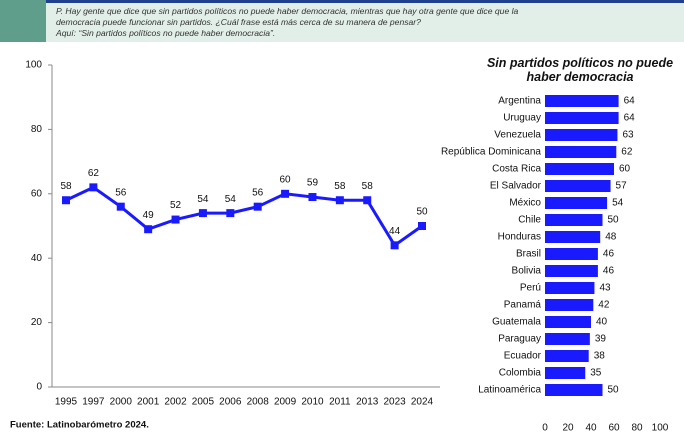 This screenshot has width=684, height=436. I want to click on category-label: Costa Rica, so click(516, 169).